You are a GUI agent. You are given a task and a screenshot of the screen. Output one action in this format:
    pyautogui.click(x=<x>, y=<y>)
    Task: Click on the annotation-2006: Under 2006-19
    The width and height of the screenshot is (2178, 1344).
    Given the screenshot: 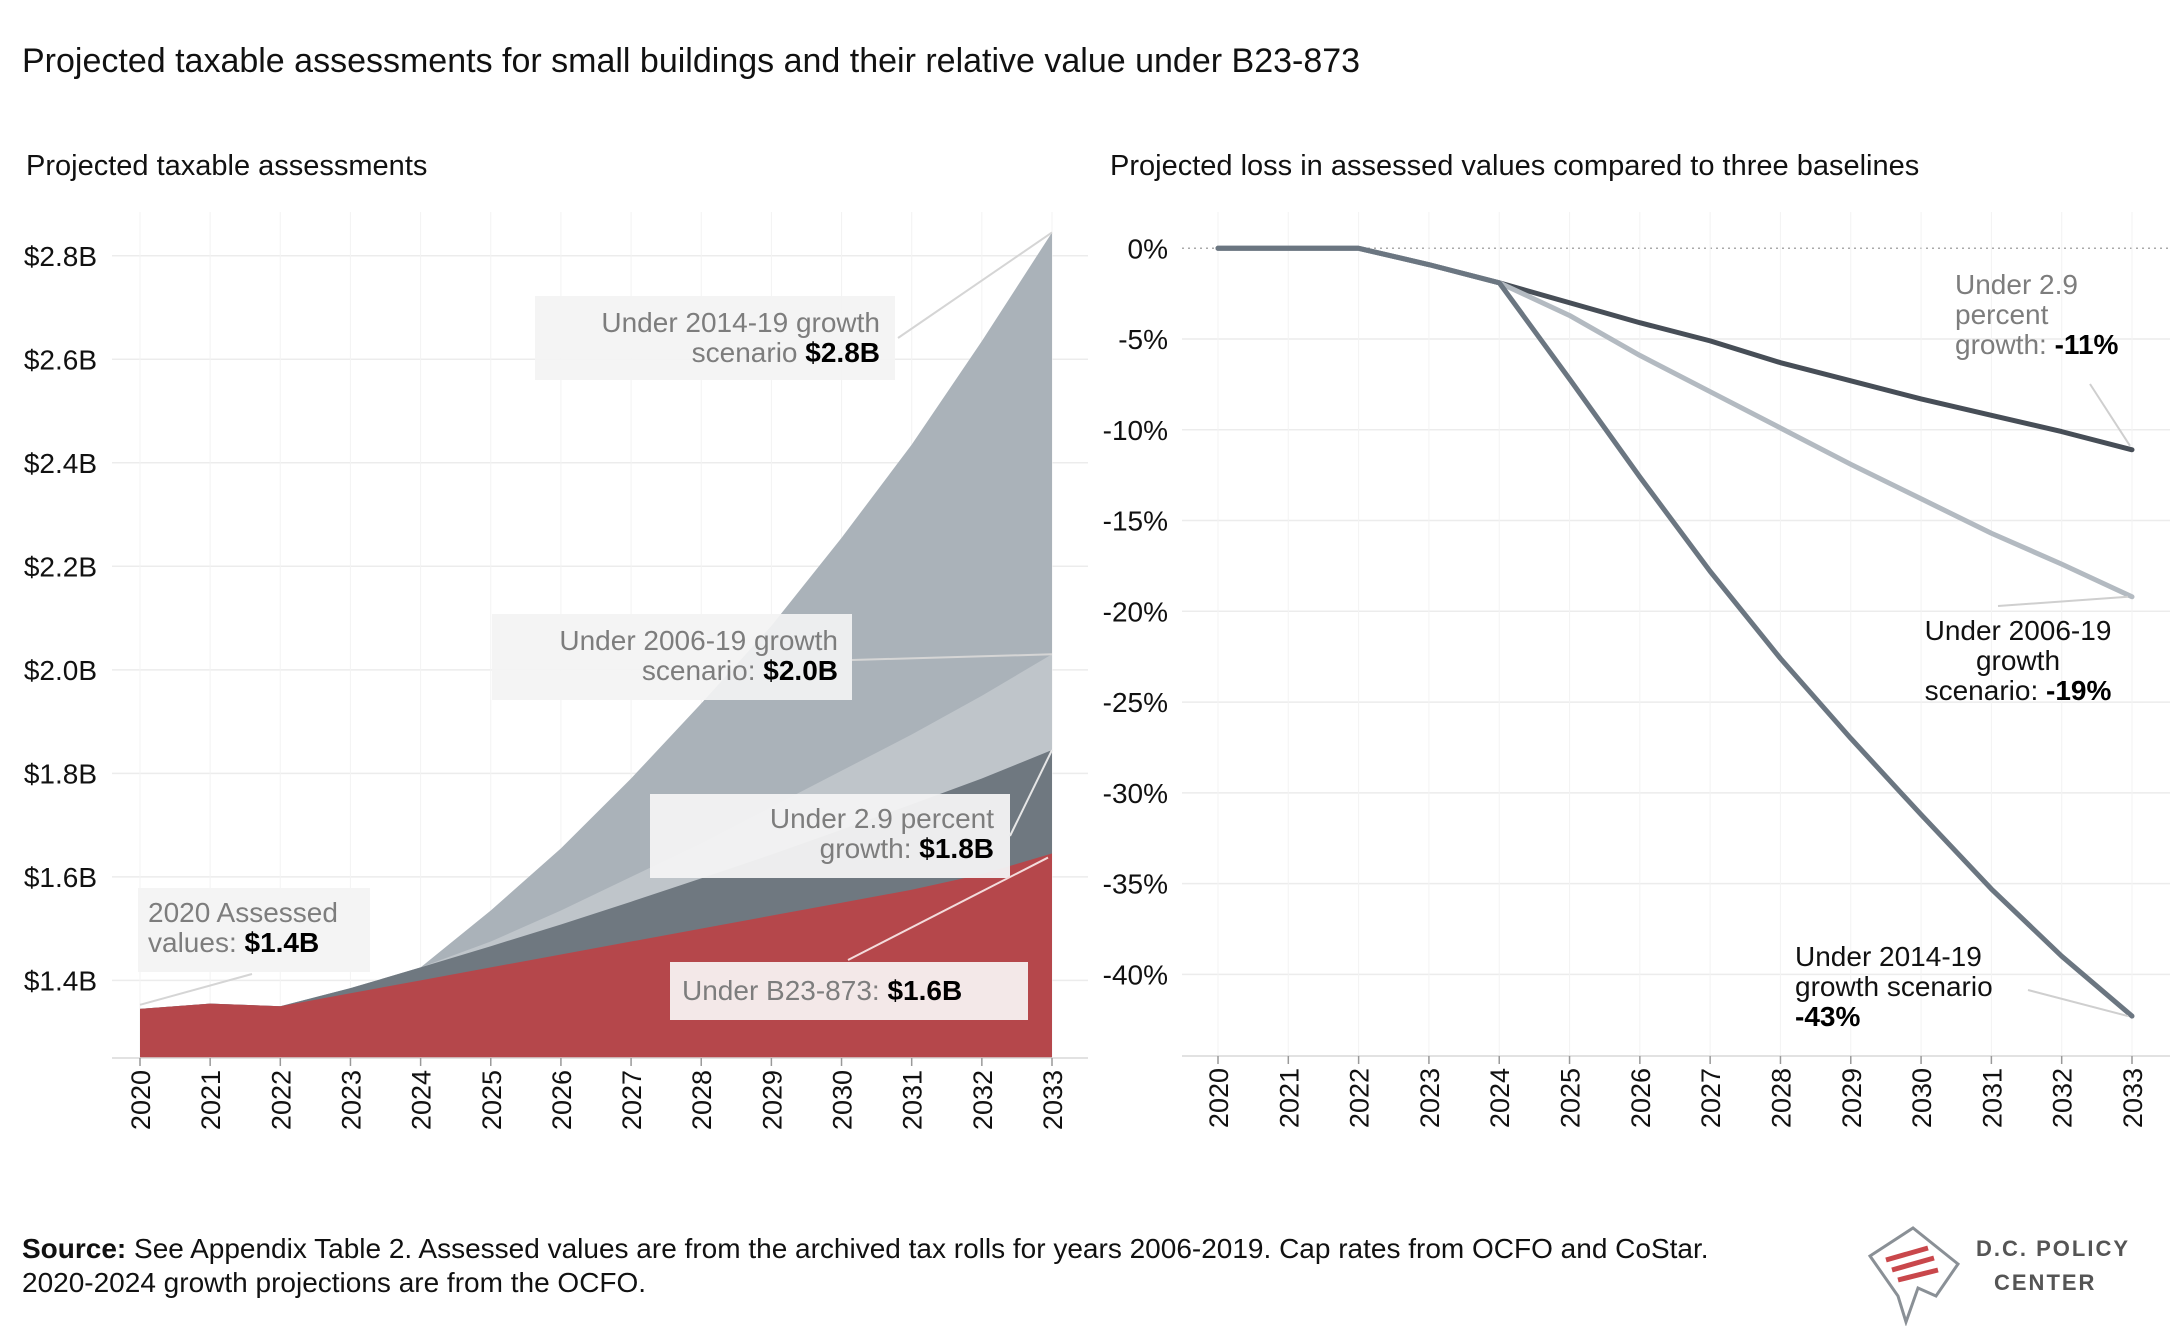 What is the action you would take?
    pyautogui.click(x=2018, y=630)
    